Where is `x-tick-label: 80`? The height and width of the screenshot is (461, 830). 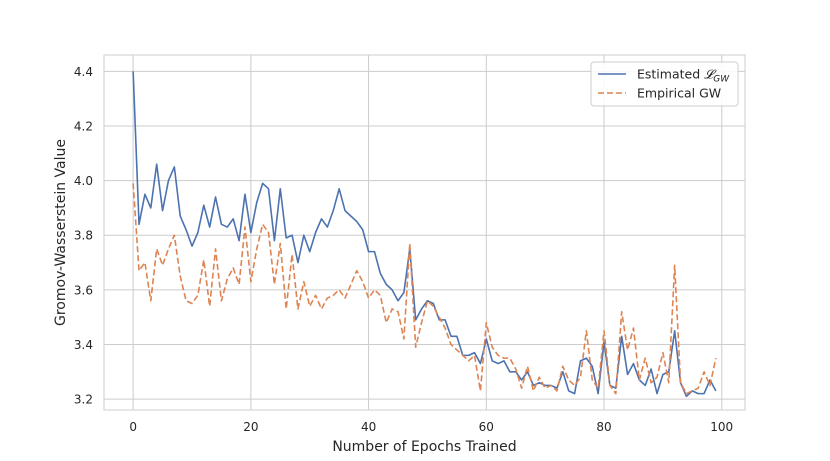
x-tick-label: 80 is located at coordinates (603, 427).